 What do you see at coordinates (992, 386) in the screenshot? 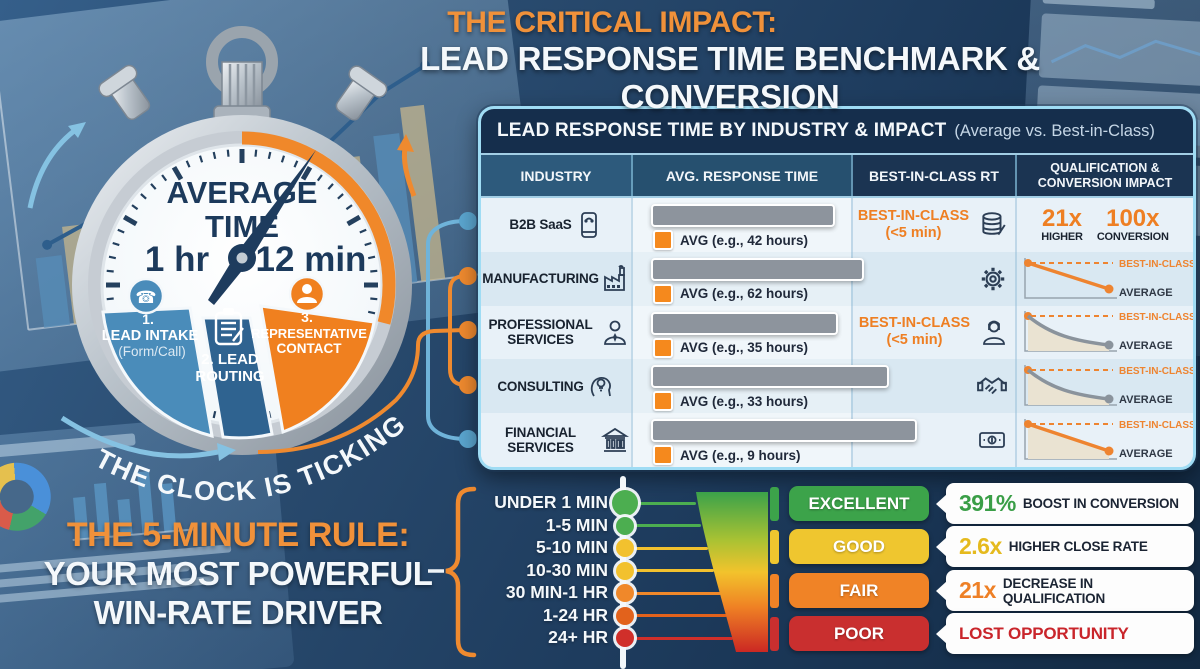
I see `handshake-icon` at bounding box center [992, 386].